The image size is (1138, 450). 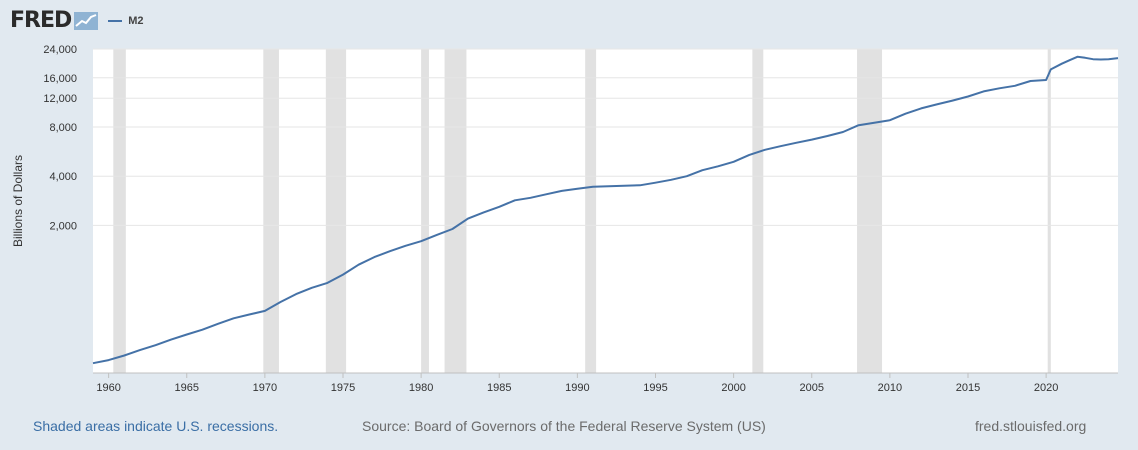 What do you see at coordinates (86, 21) in the screenshot?
I see `fred-chart-icon` at bounding box center [86, 21].